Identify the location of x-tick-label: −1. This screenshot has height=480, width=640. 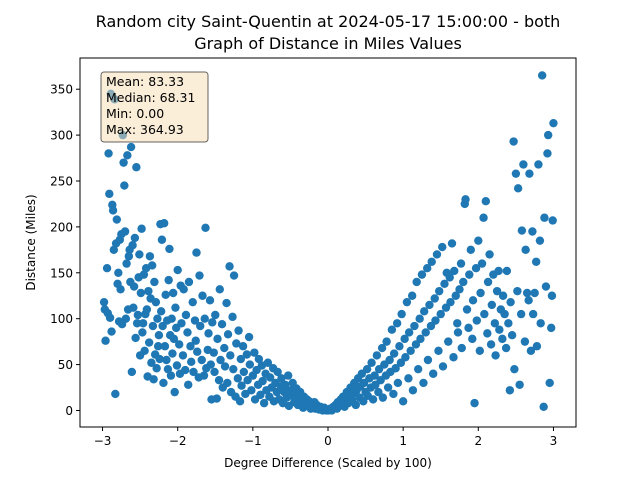
(253, 441).